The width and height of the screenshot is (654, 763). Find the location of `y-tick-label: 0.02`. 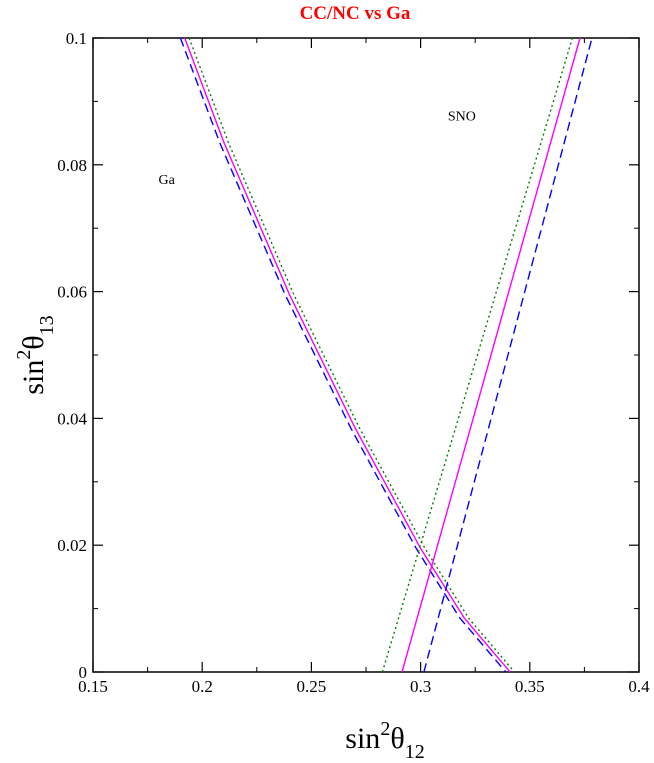

y-tick-label: 0.02 is located at coordinates (72, 545).